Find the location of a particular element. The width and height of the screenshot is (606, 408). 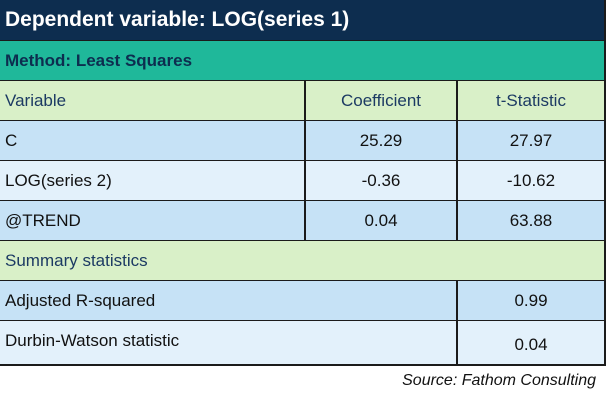

summary-header-row: Summary statistics is located at coordinates (302, 260).